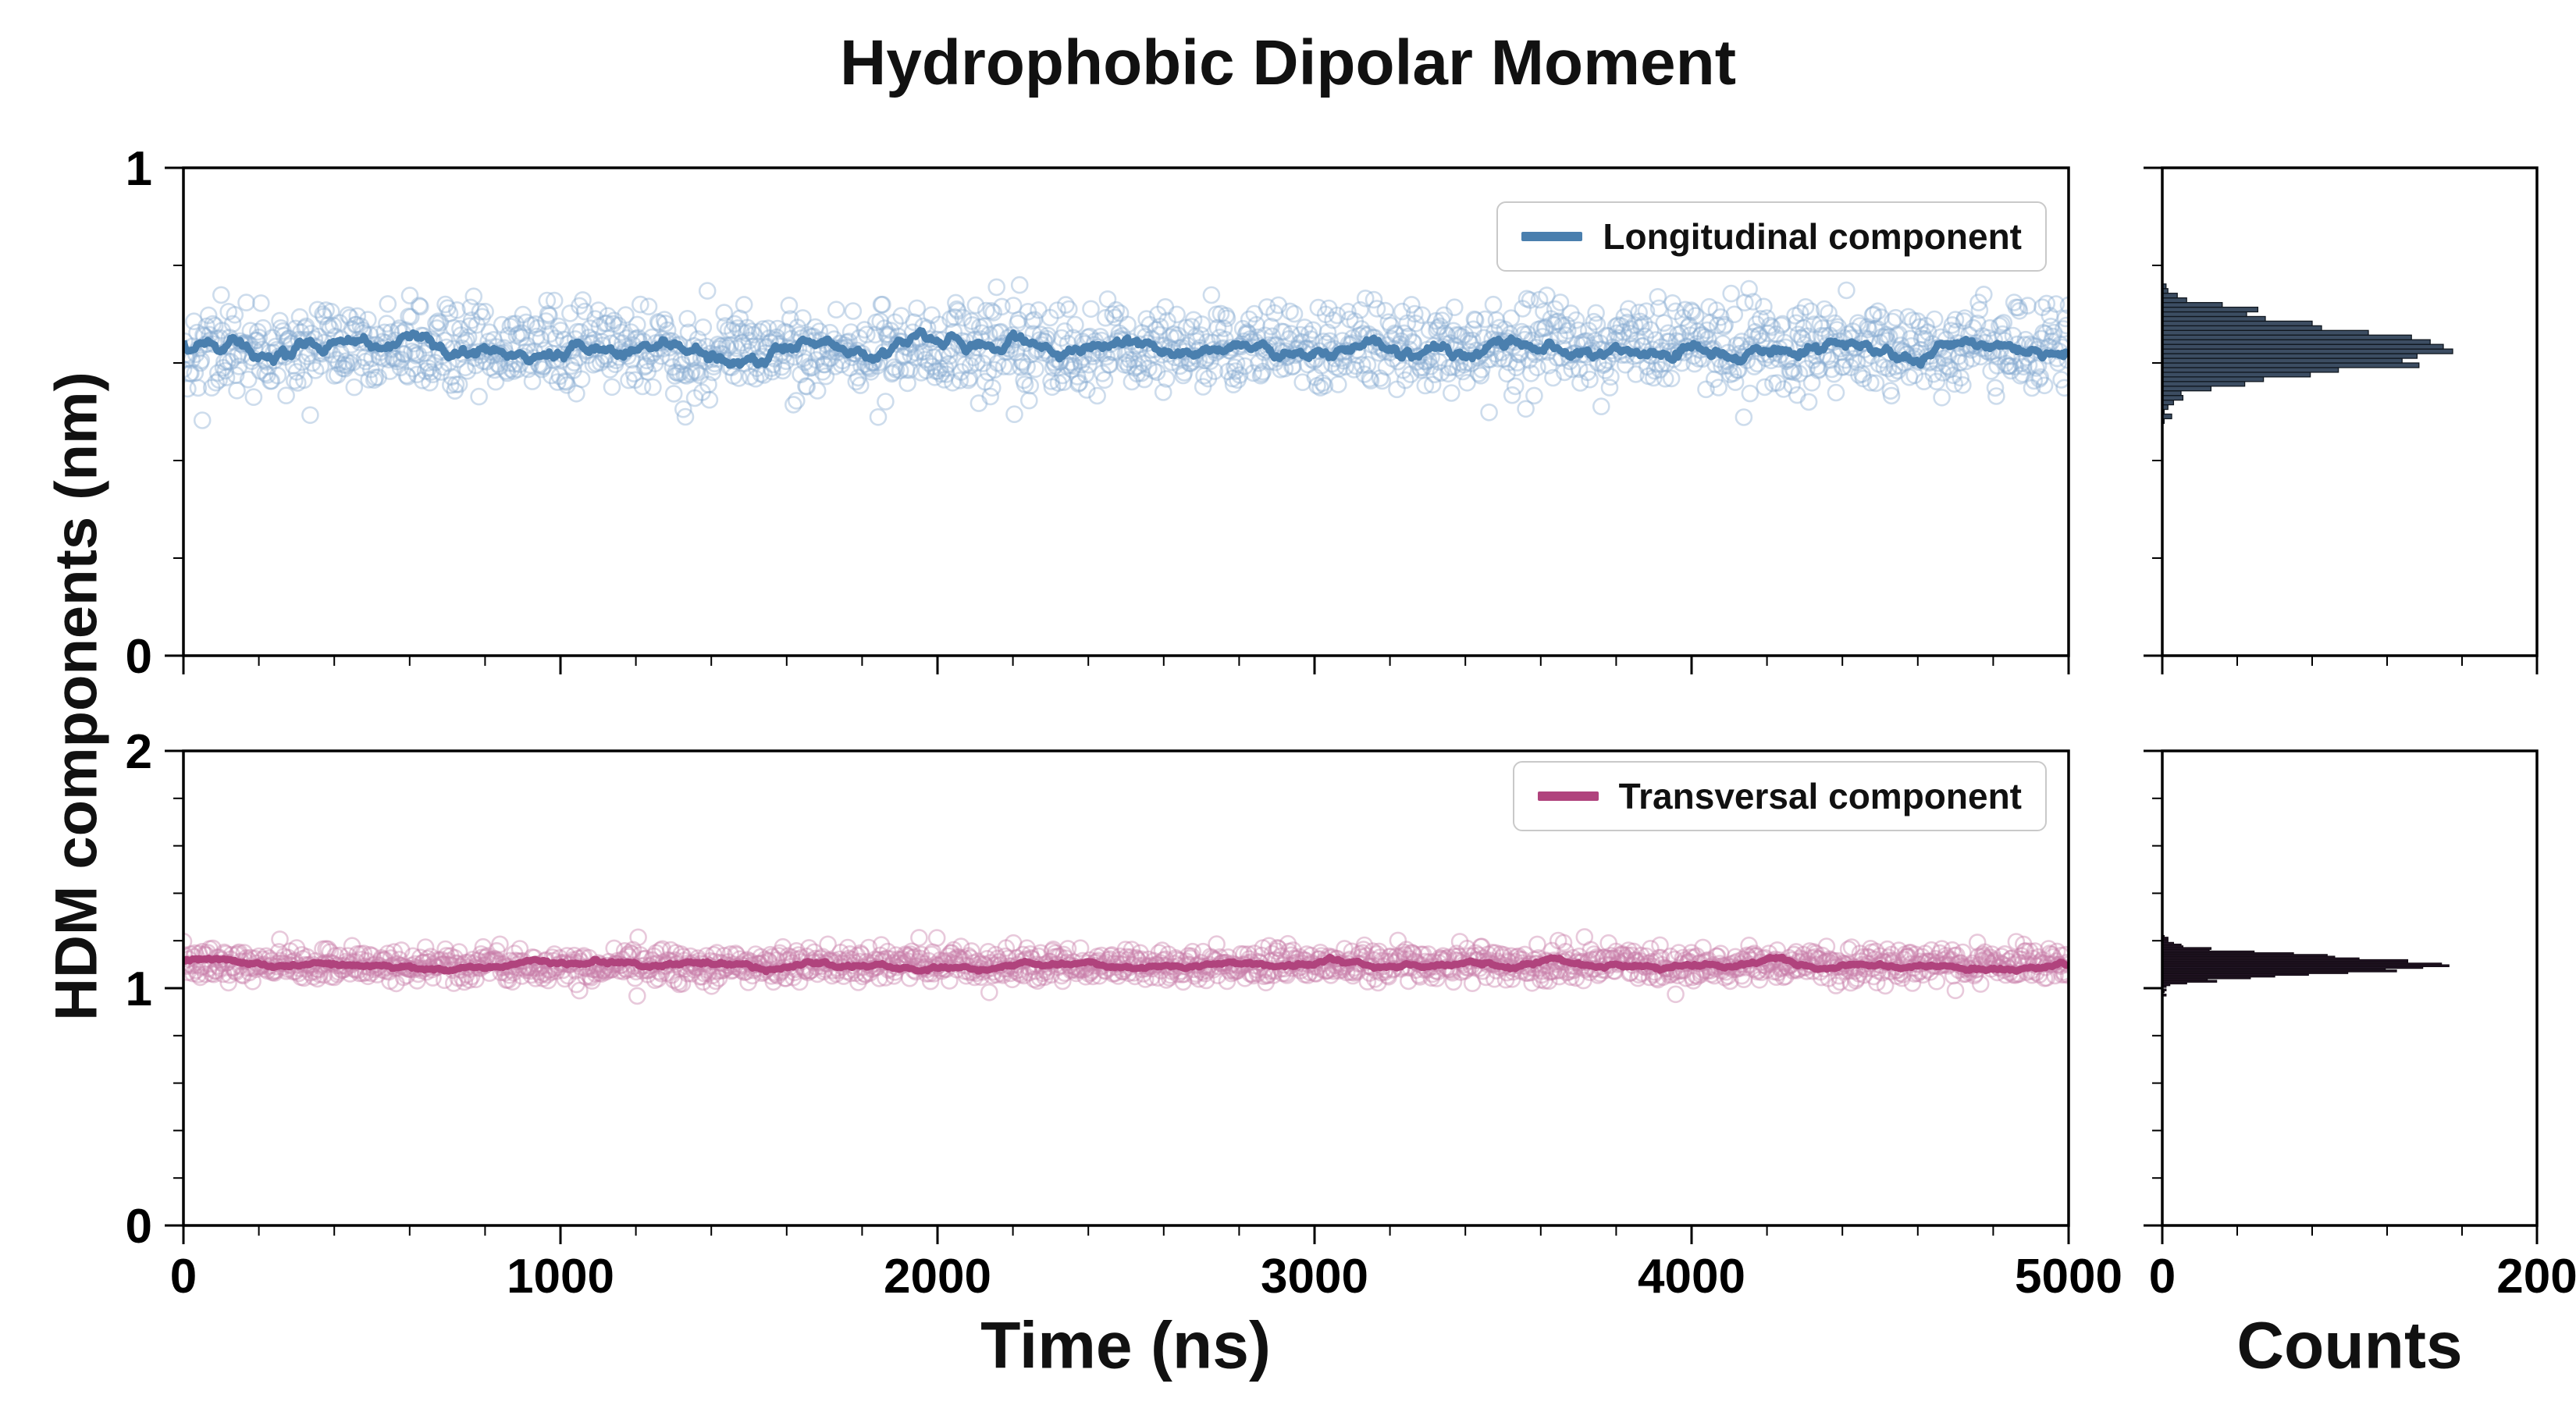 This screenshot has height=1405, width=2576. What do you see at coordinates (2306, 965) in the screenshot?
I see `transversal-hist-layer` at bounding box center [2306, 965].